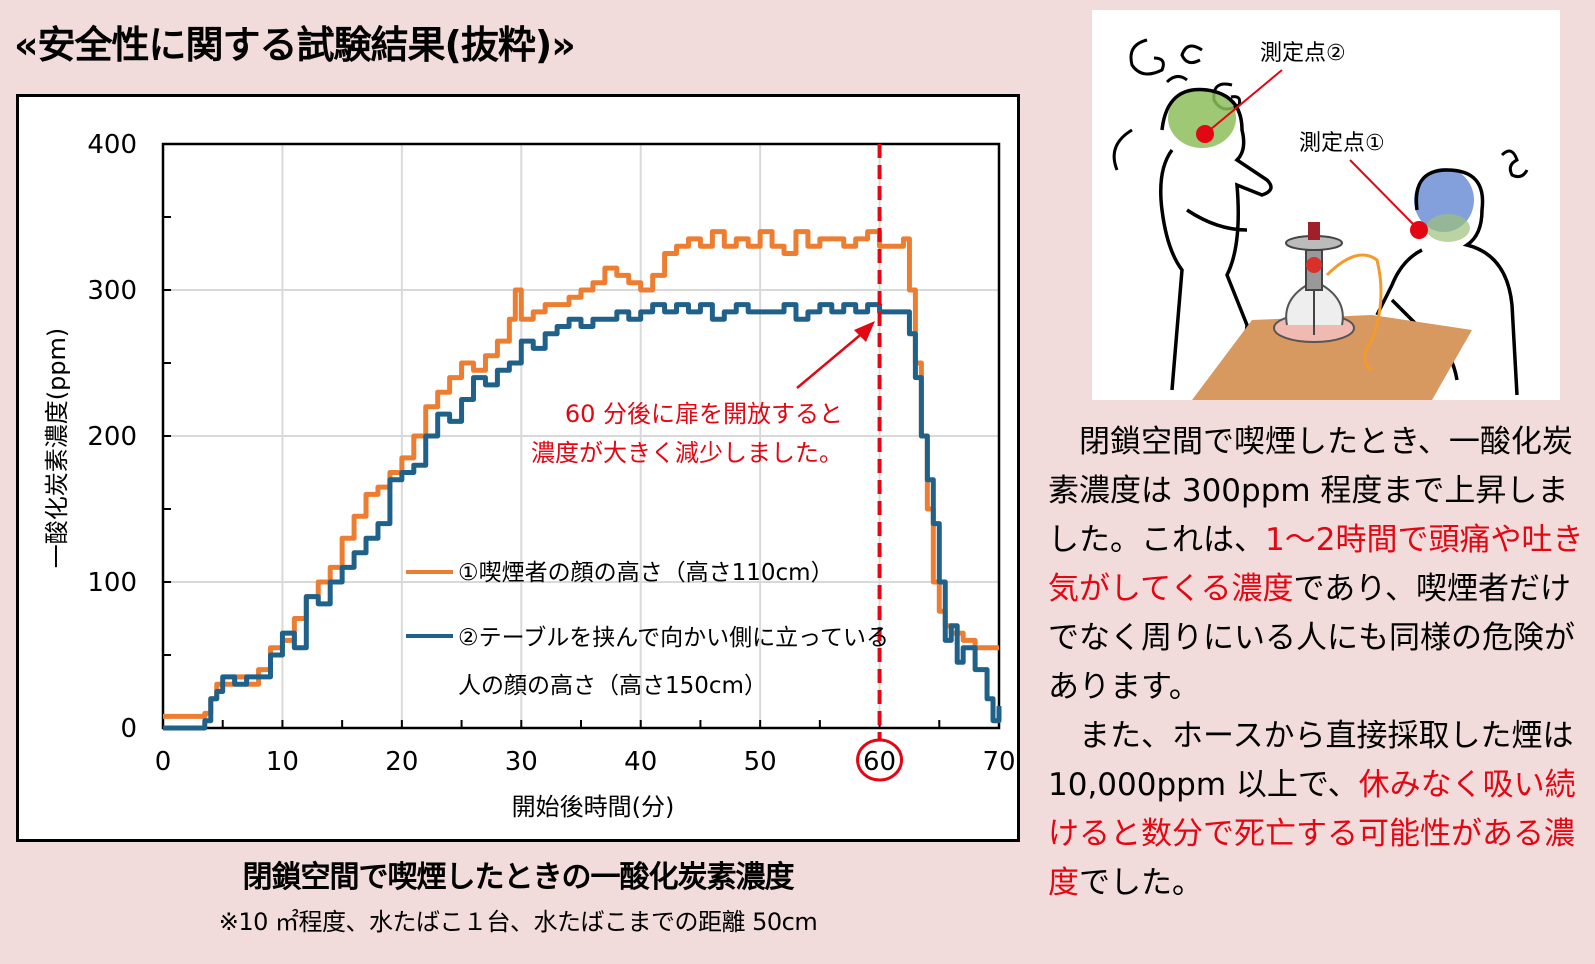  What do you see at coordinates (687, 453) in the screenshot?
I see `annotation-line-2: 濃度が大きく減少しました。` at bounding box center [687, 453].